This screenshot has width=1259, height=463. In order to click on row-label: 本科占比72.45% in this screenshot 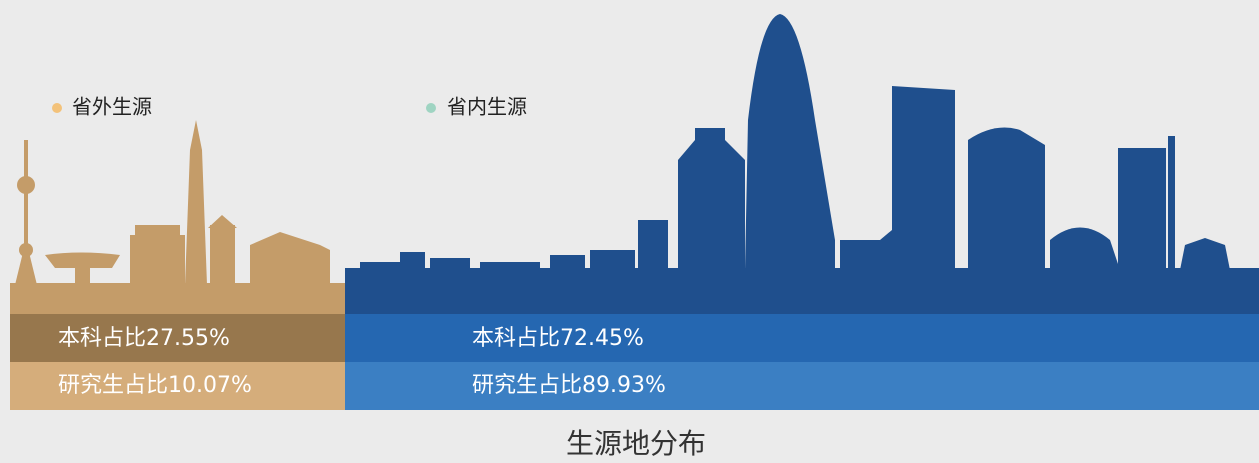, I will do `click(558, 338)`.